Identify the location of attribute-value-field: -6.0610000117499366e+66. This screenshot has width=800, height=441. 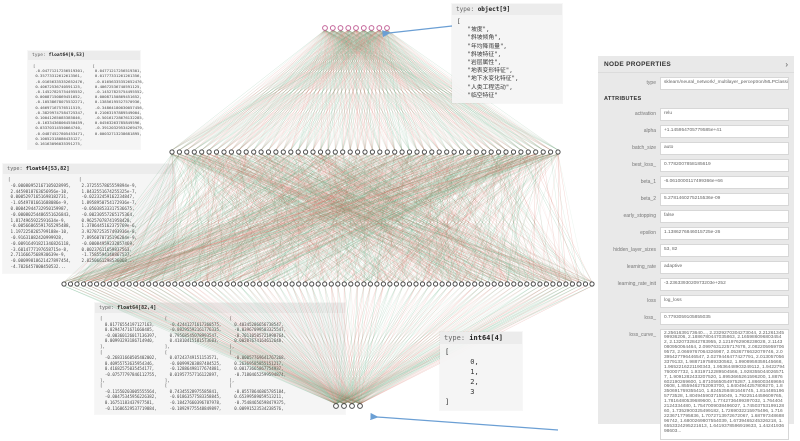
(724, 182).